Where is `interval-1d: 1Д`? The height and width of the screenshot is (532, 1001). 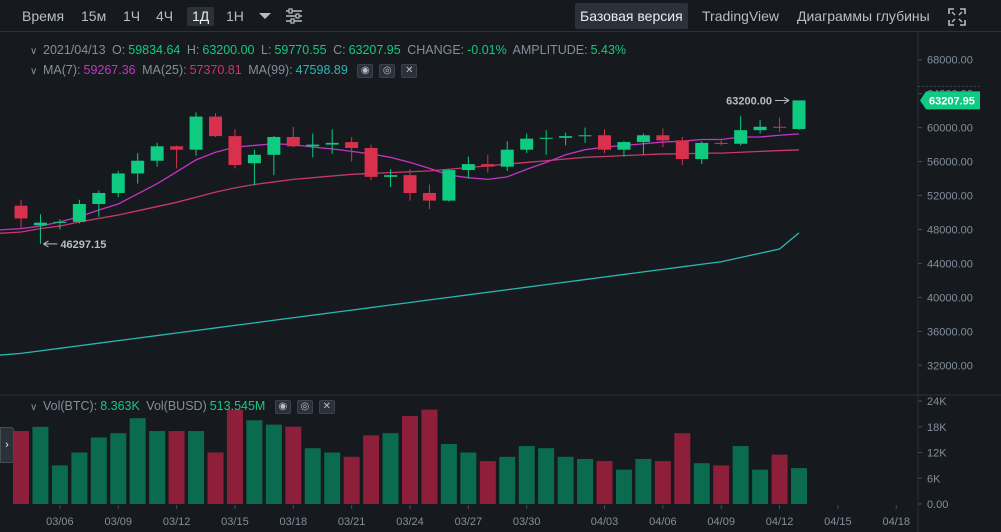
interval-1d: 1Д is located at coordinates (201, 16).